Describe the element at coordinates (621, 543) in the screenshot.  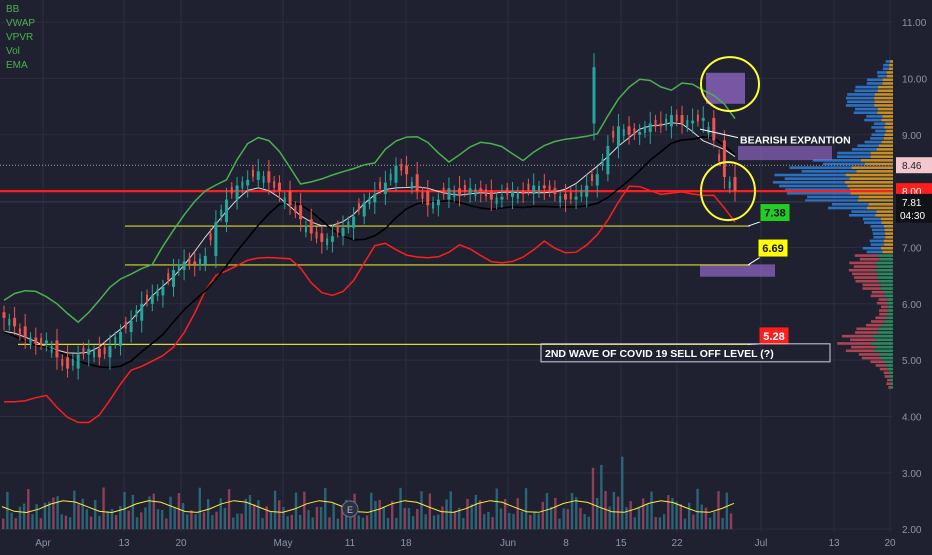
I see `date-tick-label: 15` at that location.